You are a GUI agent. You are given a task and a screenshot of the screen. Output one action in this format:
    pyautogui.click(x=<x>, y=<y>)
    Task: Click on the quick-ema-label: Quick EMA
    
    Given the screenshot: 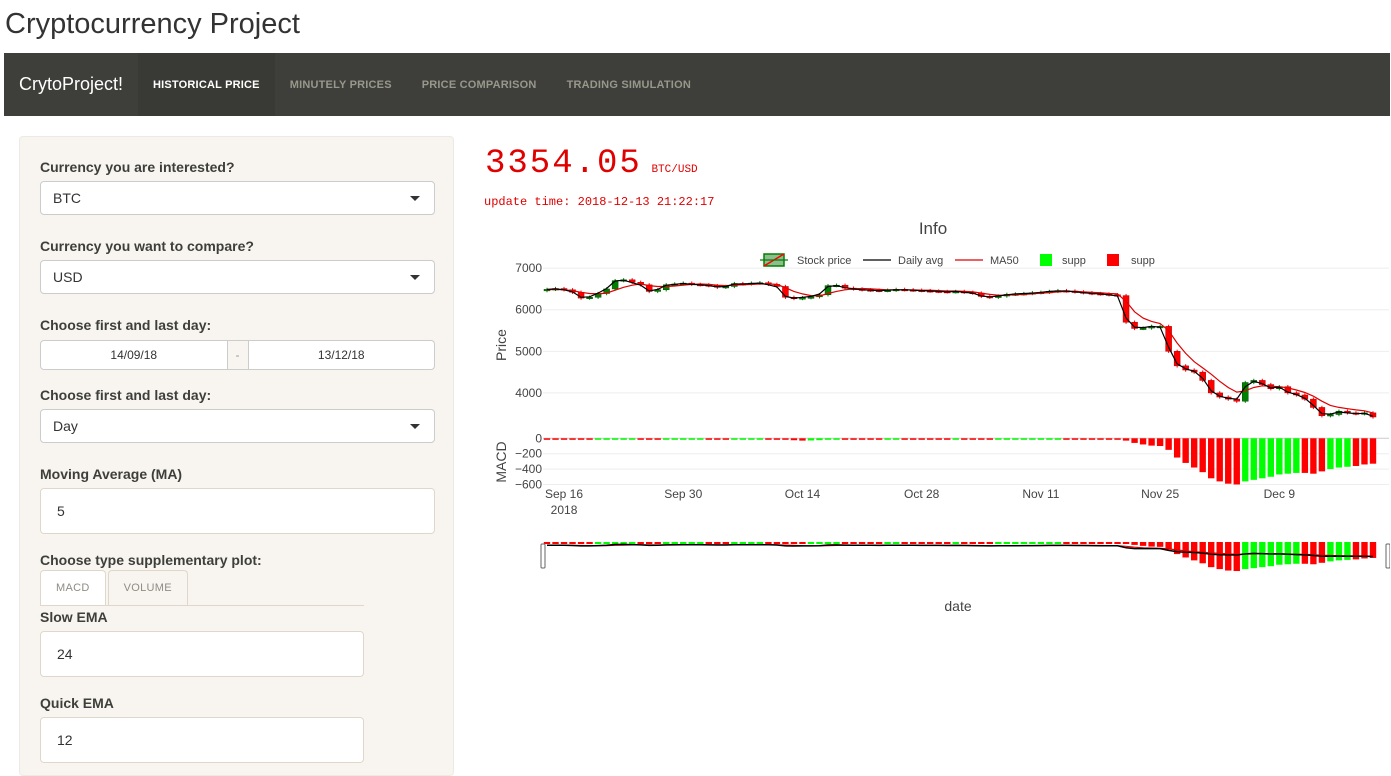 What is the action you would take?
    pyautogui.click(x=77, y=703)
    